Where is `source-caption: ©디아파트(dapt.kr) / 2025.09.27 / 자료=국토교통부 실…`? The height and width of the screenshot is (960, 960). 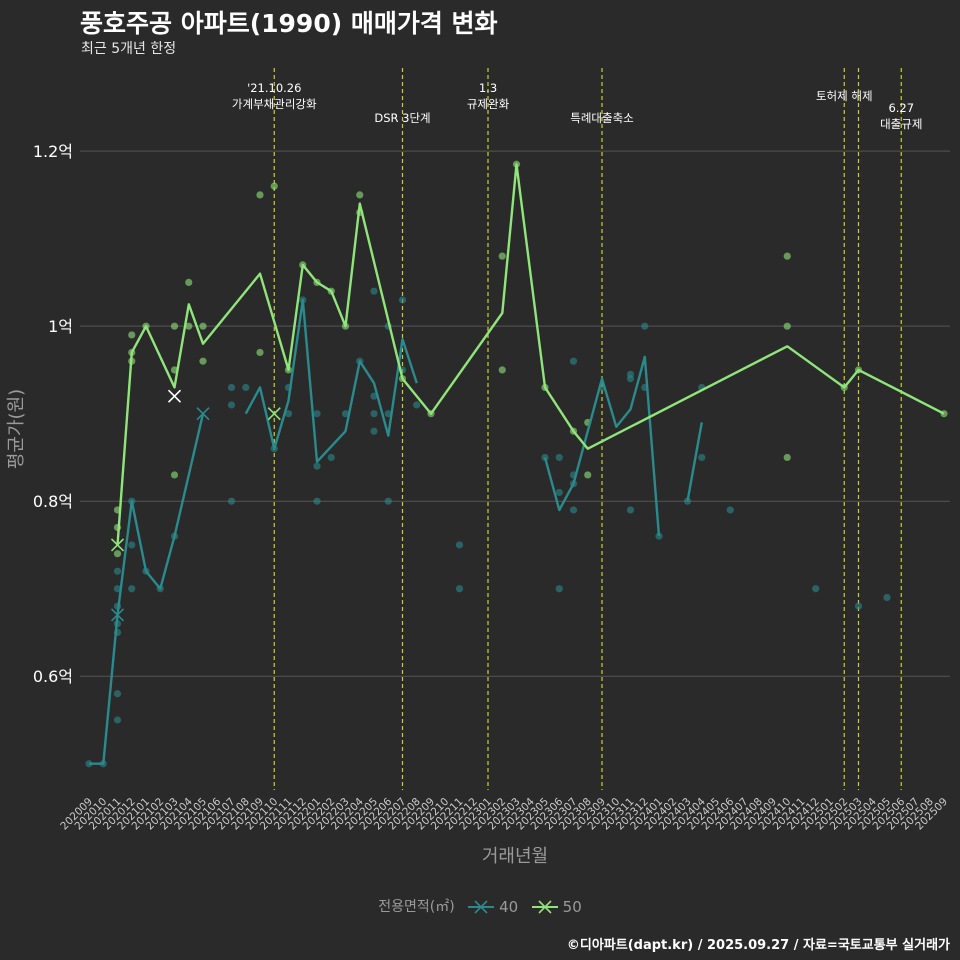
source-caption: ©디아파트(dapt.kr) / 2025.09.27 / 자료=국토교통부 실… is located at coordinates (758, 945).